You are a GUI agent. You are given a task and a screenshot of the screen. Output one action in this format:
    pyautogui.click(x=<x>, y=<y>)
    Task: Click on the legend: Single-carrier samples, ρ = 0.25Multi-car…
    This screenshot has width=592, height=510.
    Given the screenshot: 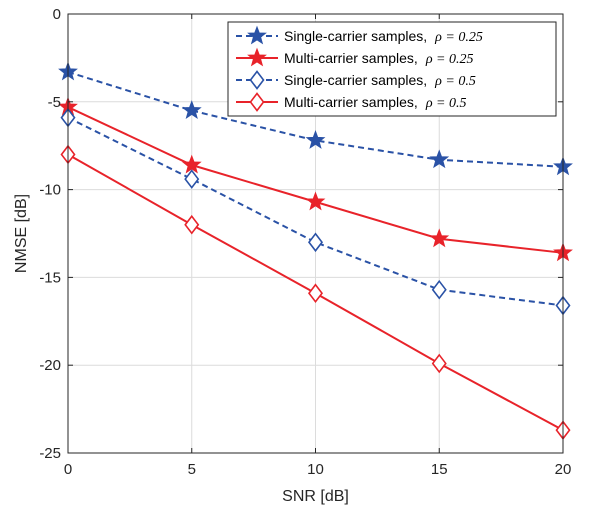 What is the action you would take?
    pyautogui.click(x=392, y=69)
    